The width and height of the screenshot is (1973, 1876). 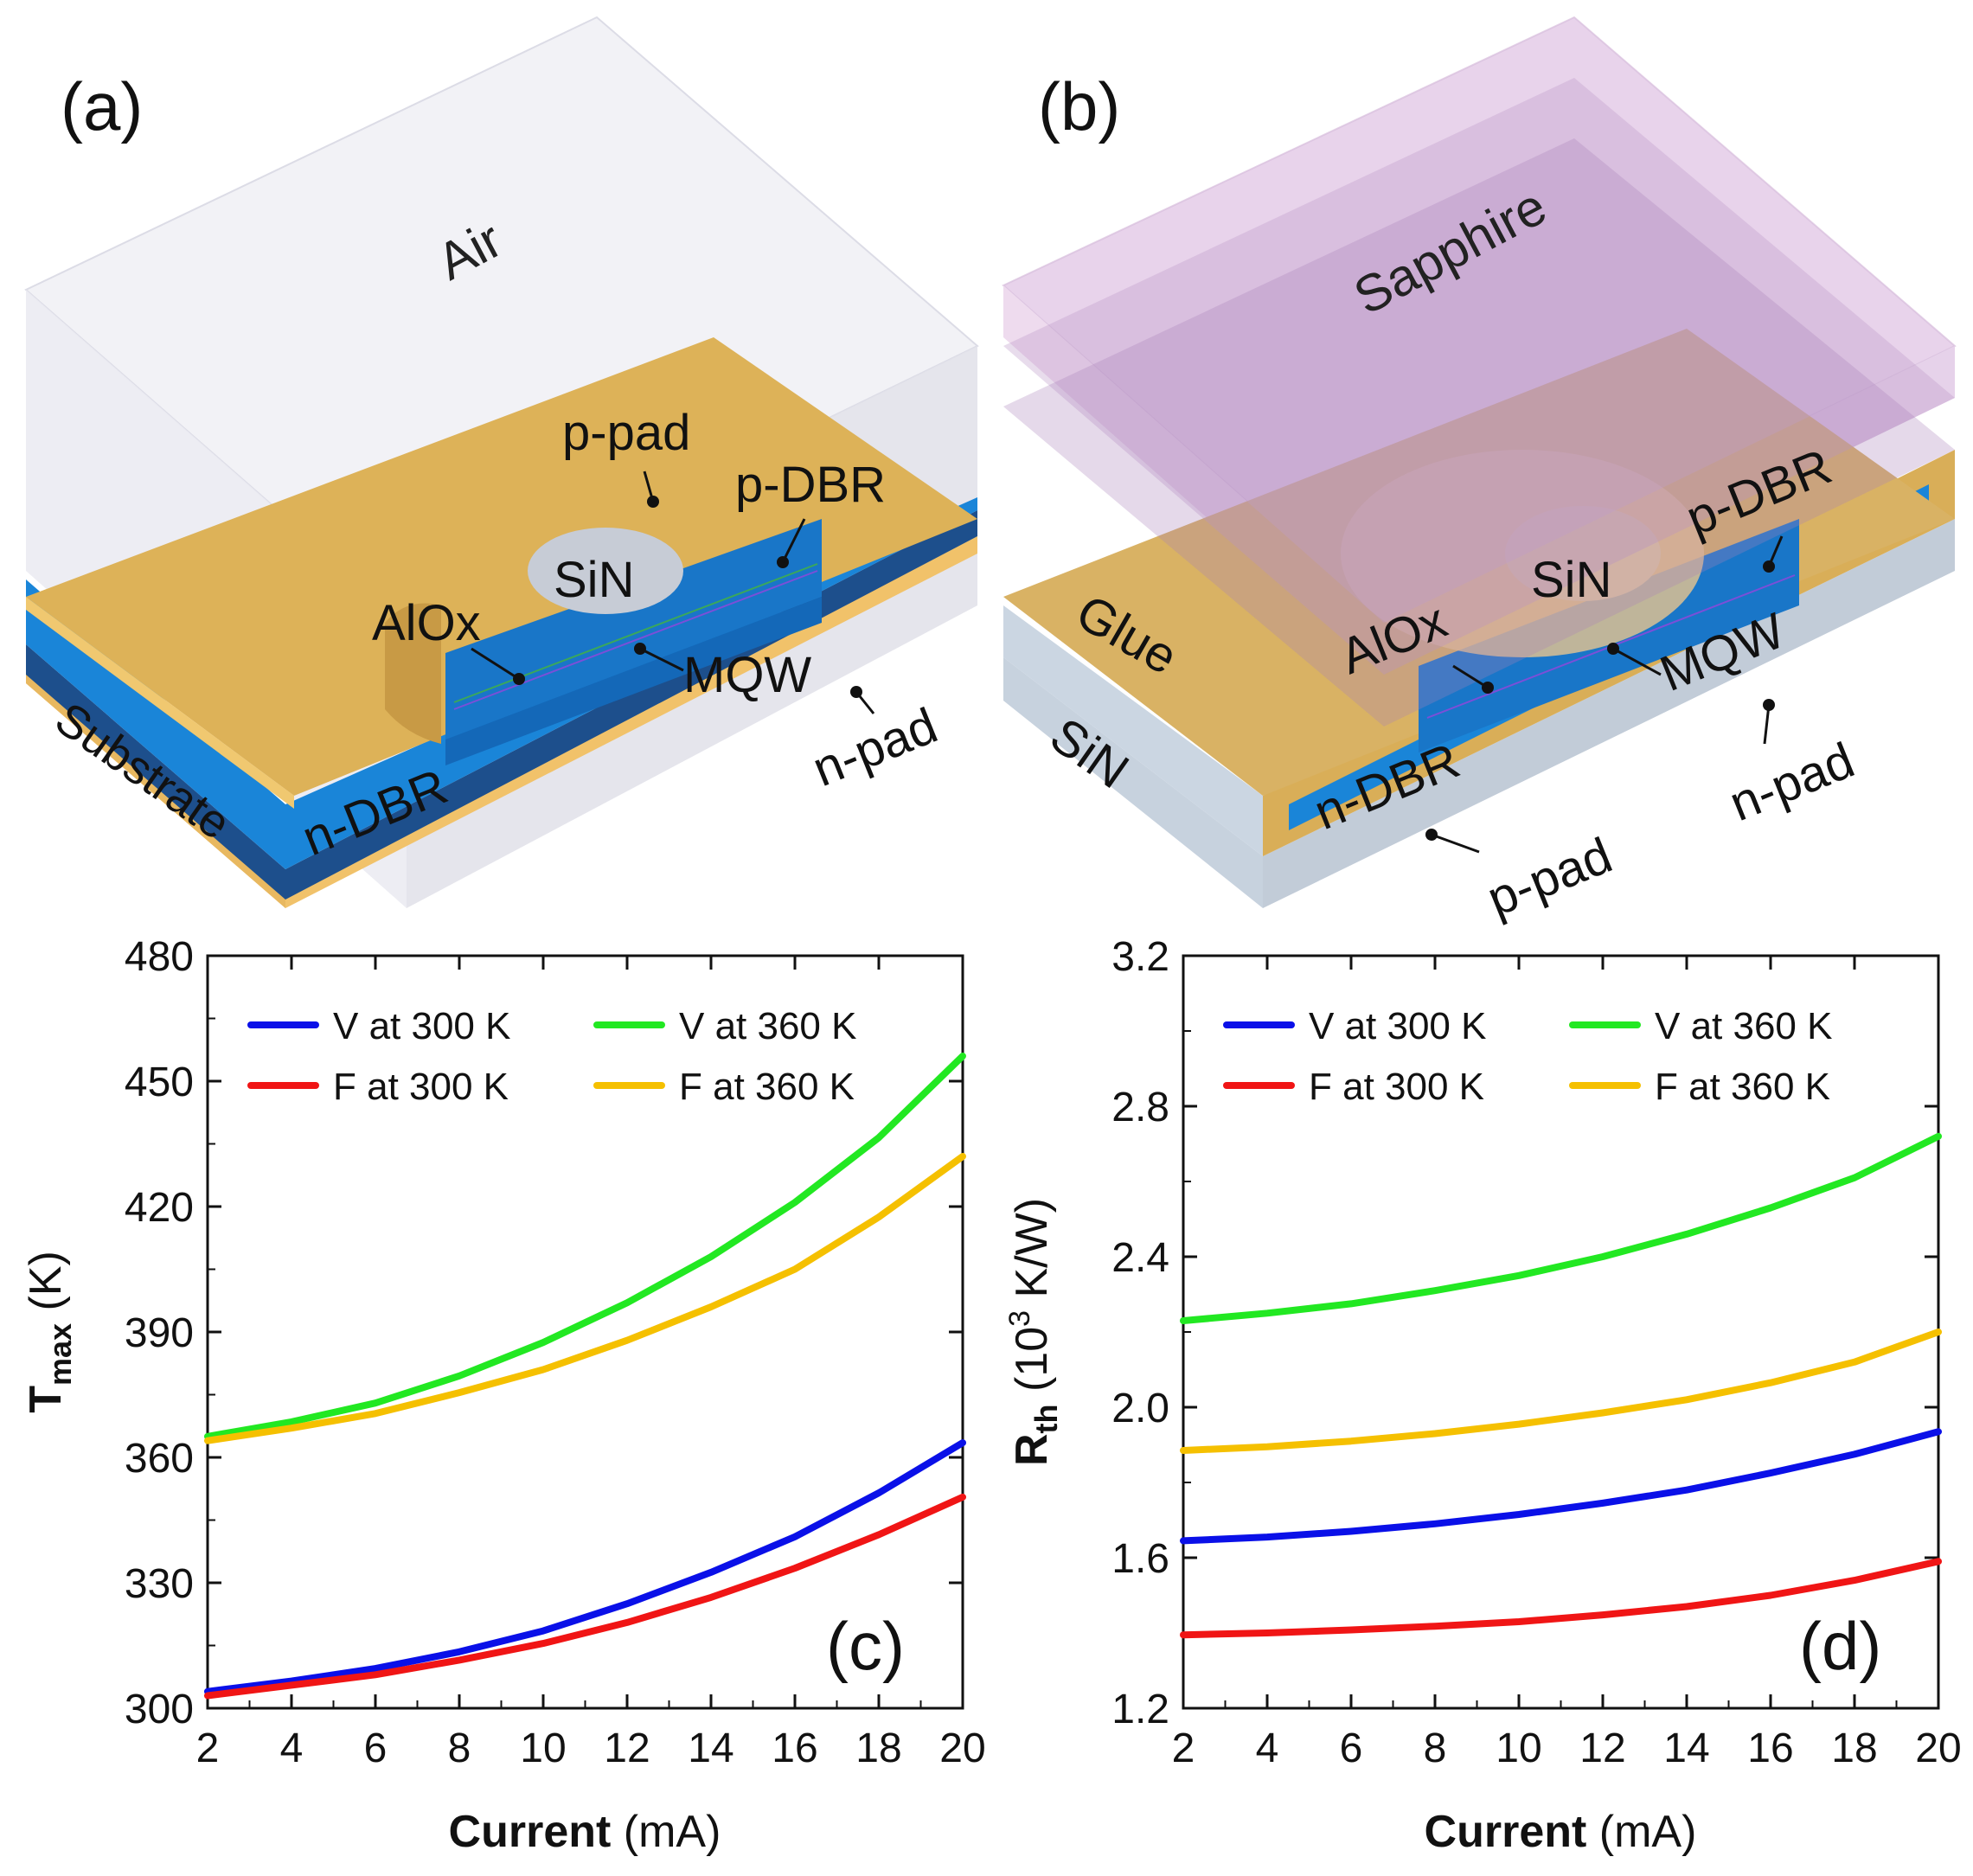 What do you see at coordinates (1140, 1107) in the screenshot?
I see `y-tick-label: 2.8` at bounding box center [1140, 1107].